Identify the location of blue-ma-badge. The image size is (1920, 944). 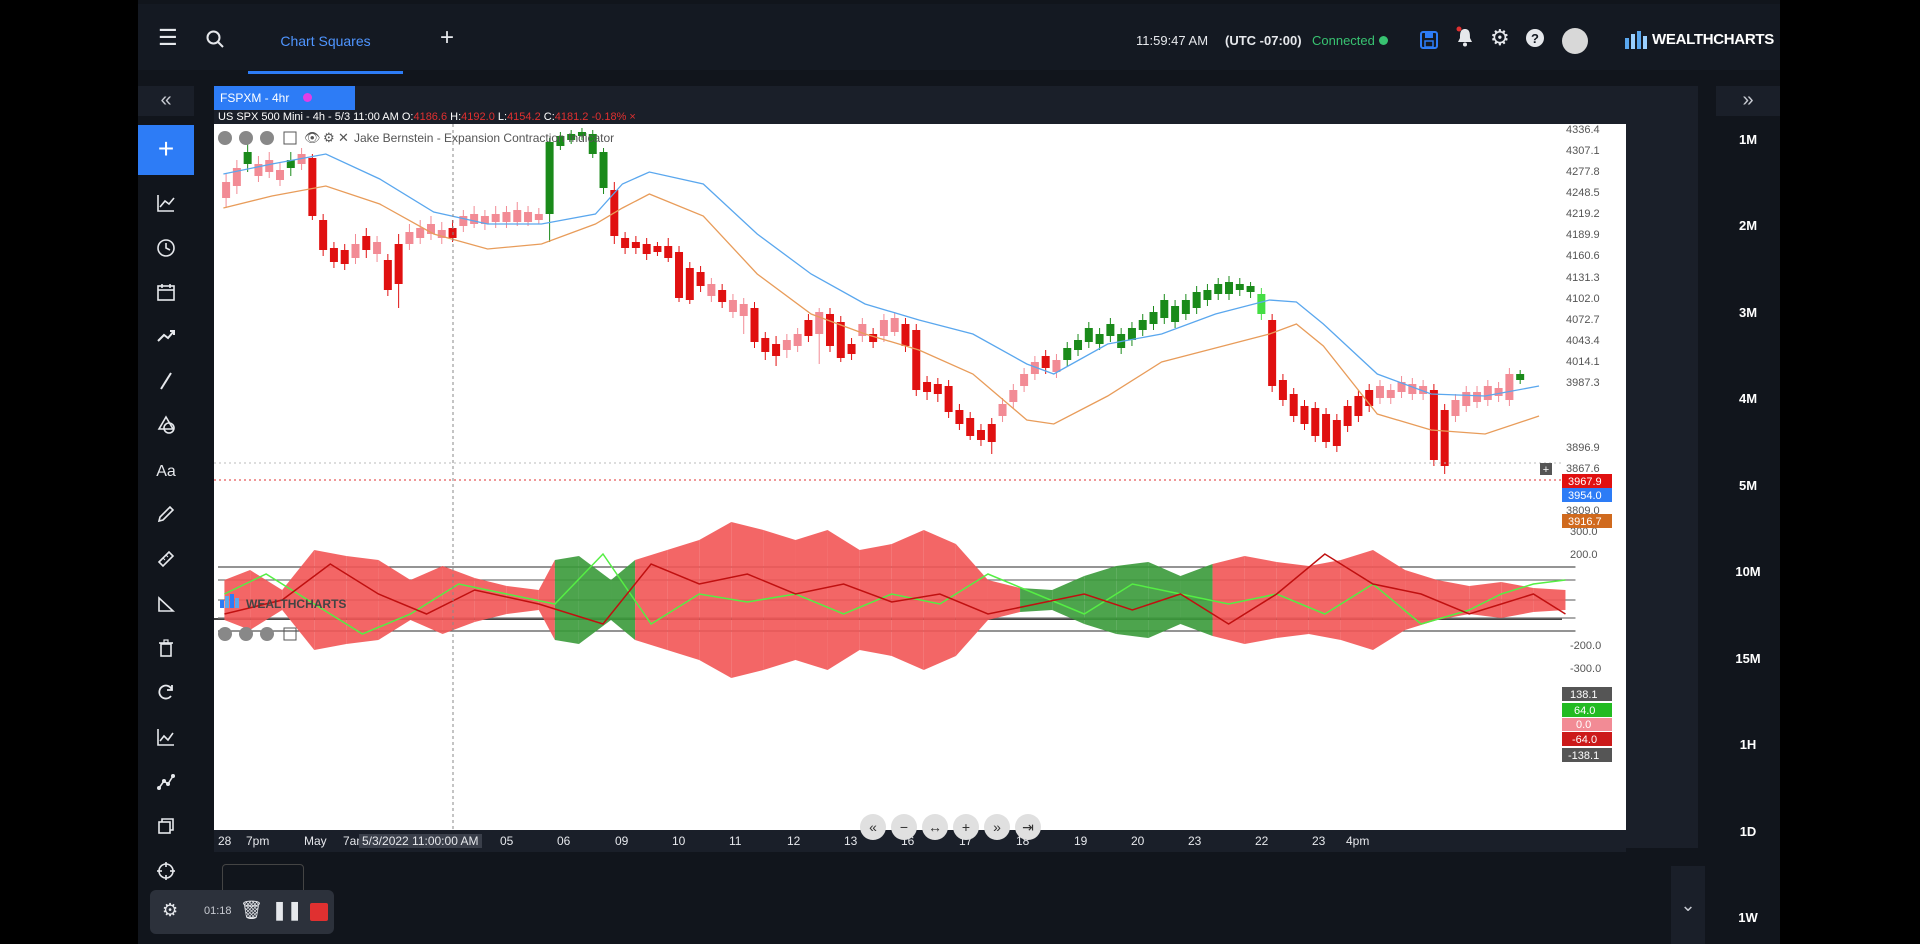
(1587, 495).